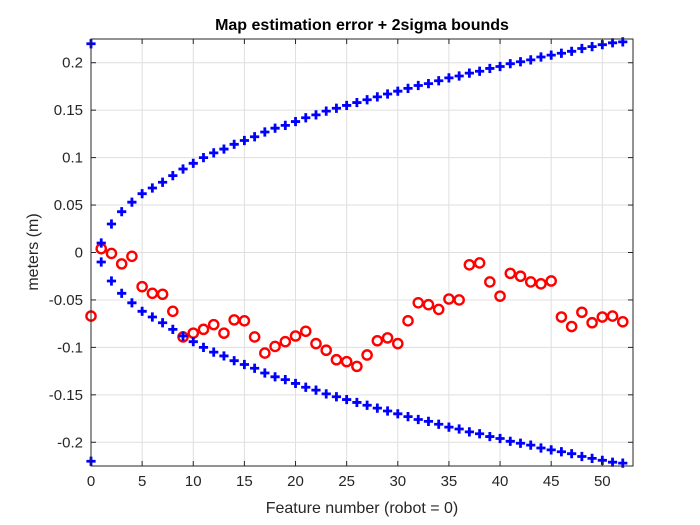 The height and width of the screenshot is (525, 700). Describe the element at coordinates (79, 253) in the screenshot. I see `y-tick-label: 0` at that location.